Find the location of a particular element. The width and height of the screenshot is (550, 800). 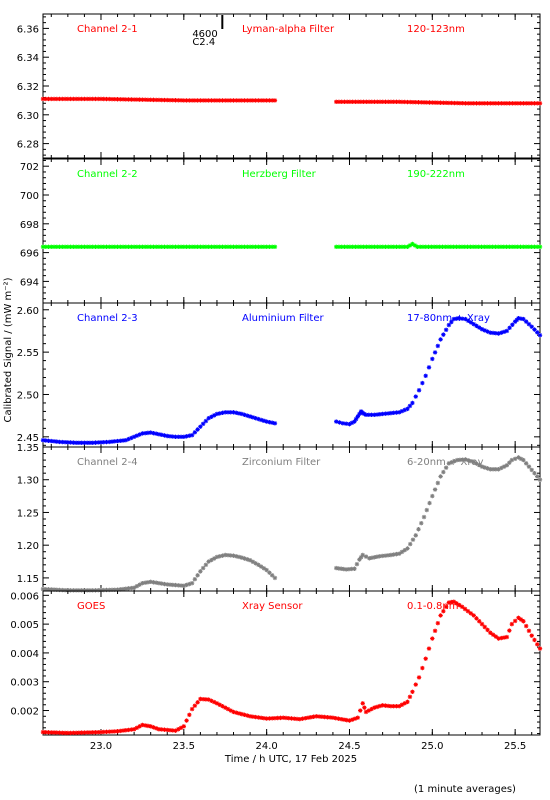

y-tick-label: 2.55 is located at coordinates (28, 353).